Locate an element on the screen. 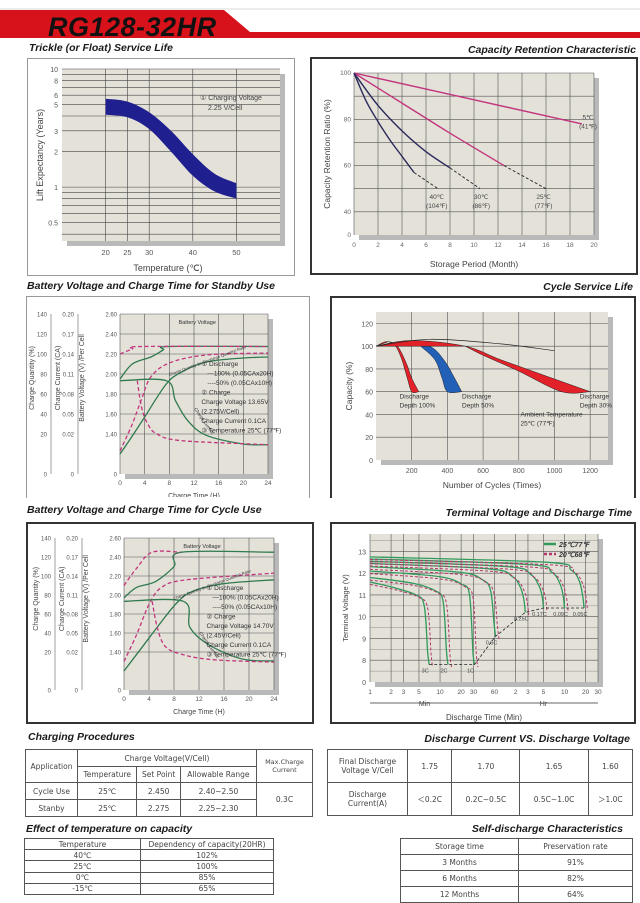 Image resolution: width=640 pixels, height=903 pixels. voltage-cell: 1.70 is located at coordinates (486, 766).